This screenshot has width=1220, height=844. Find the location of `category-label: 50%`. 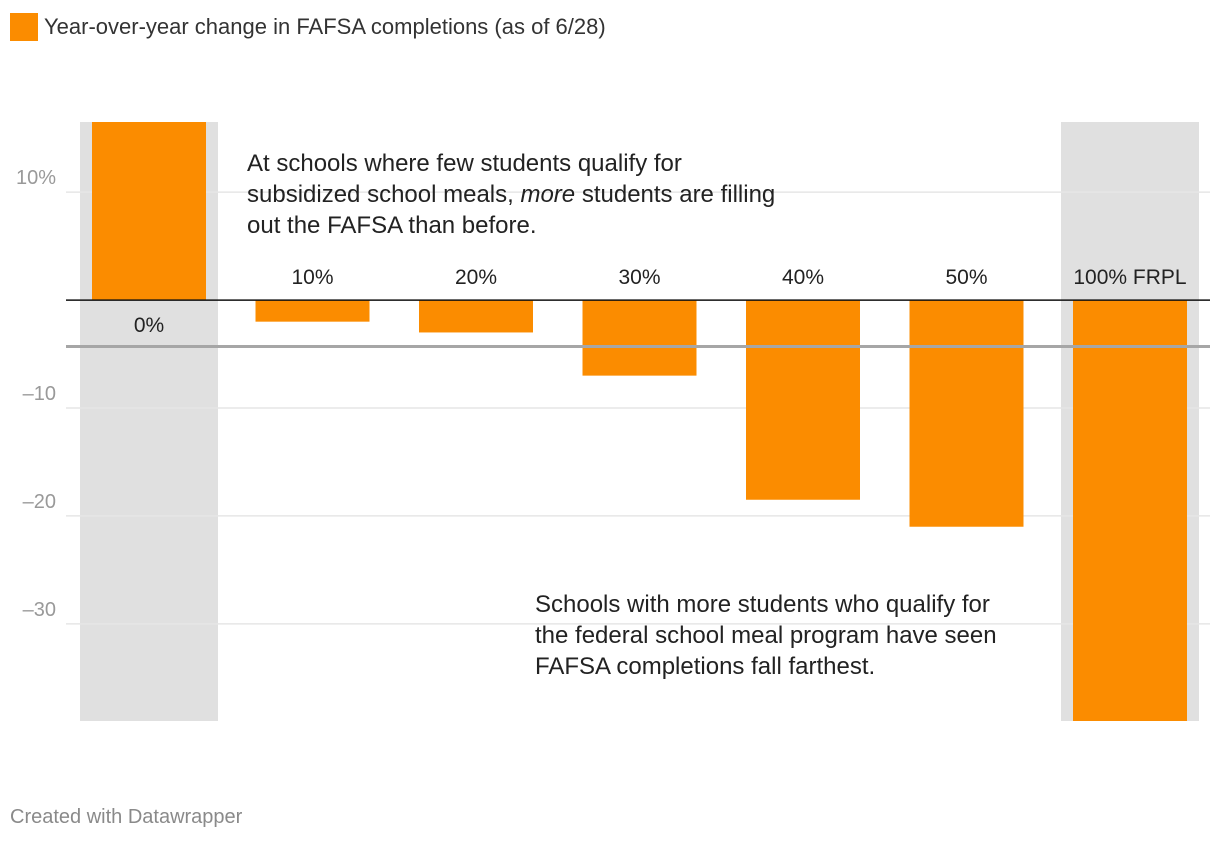

category-label: 50% is located at coordinates (966, 277).